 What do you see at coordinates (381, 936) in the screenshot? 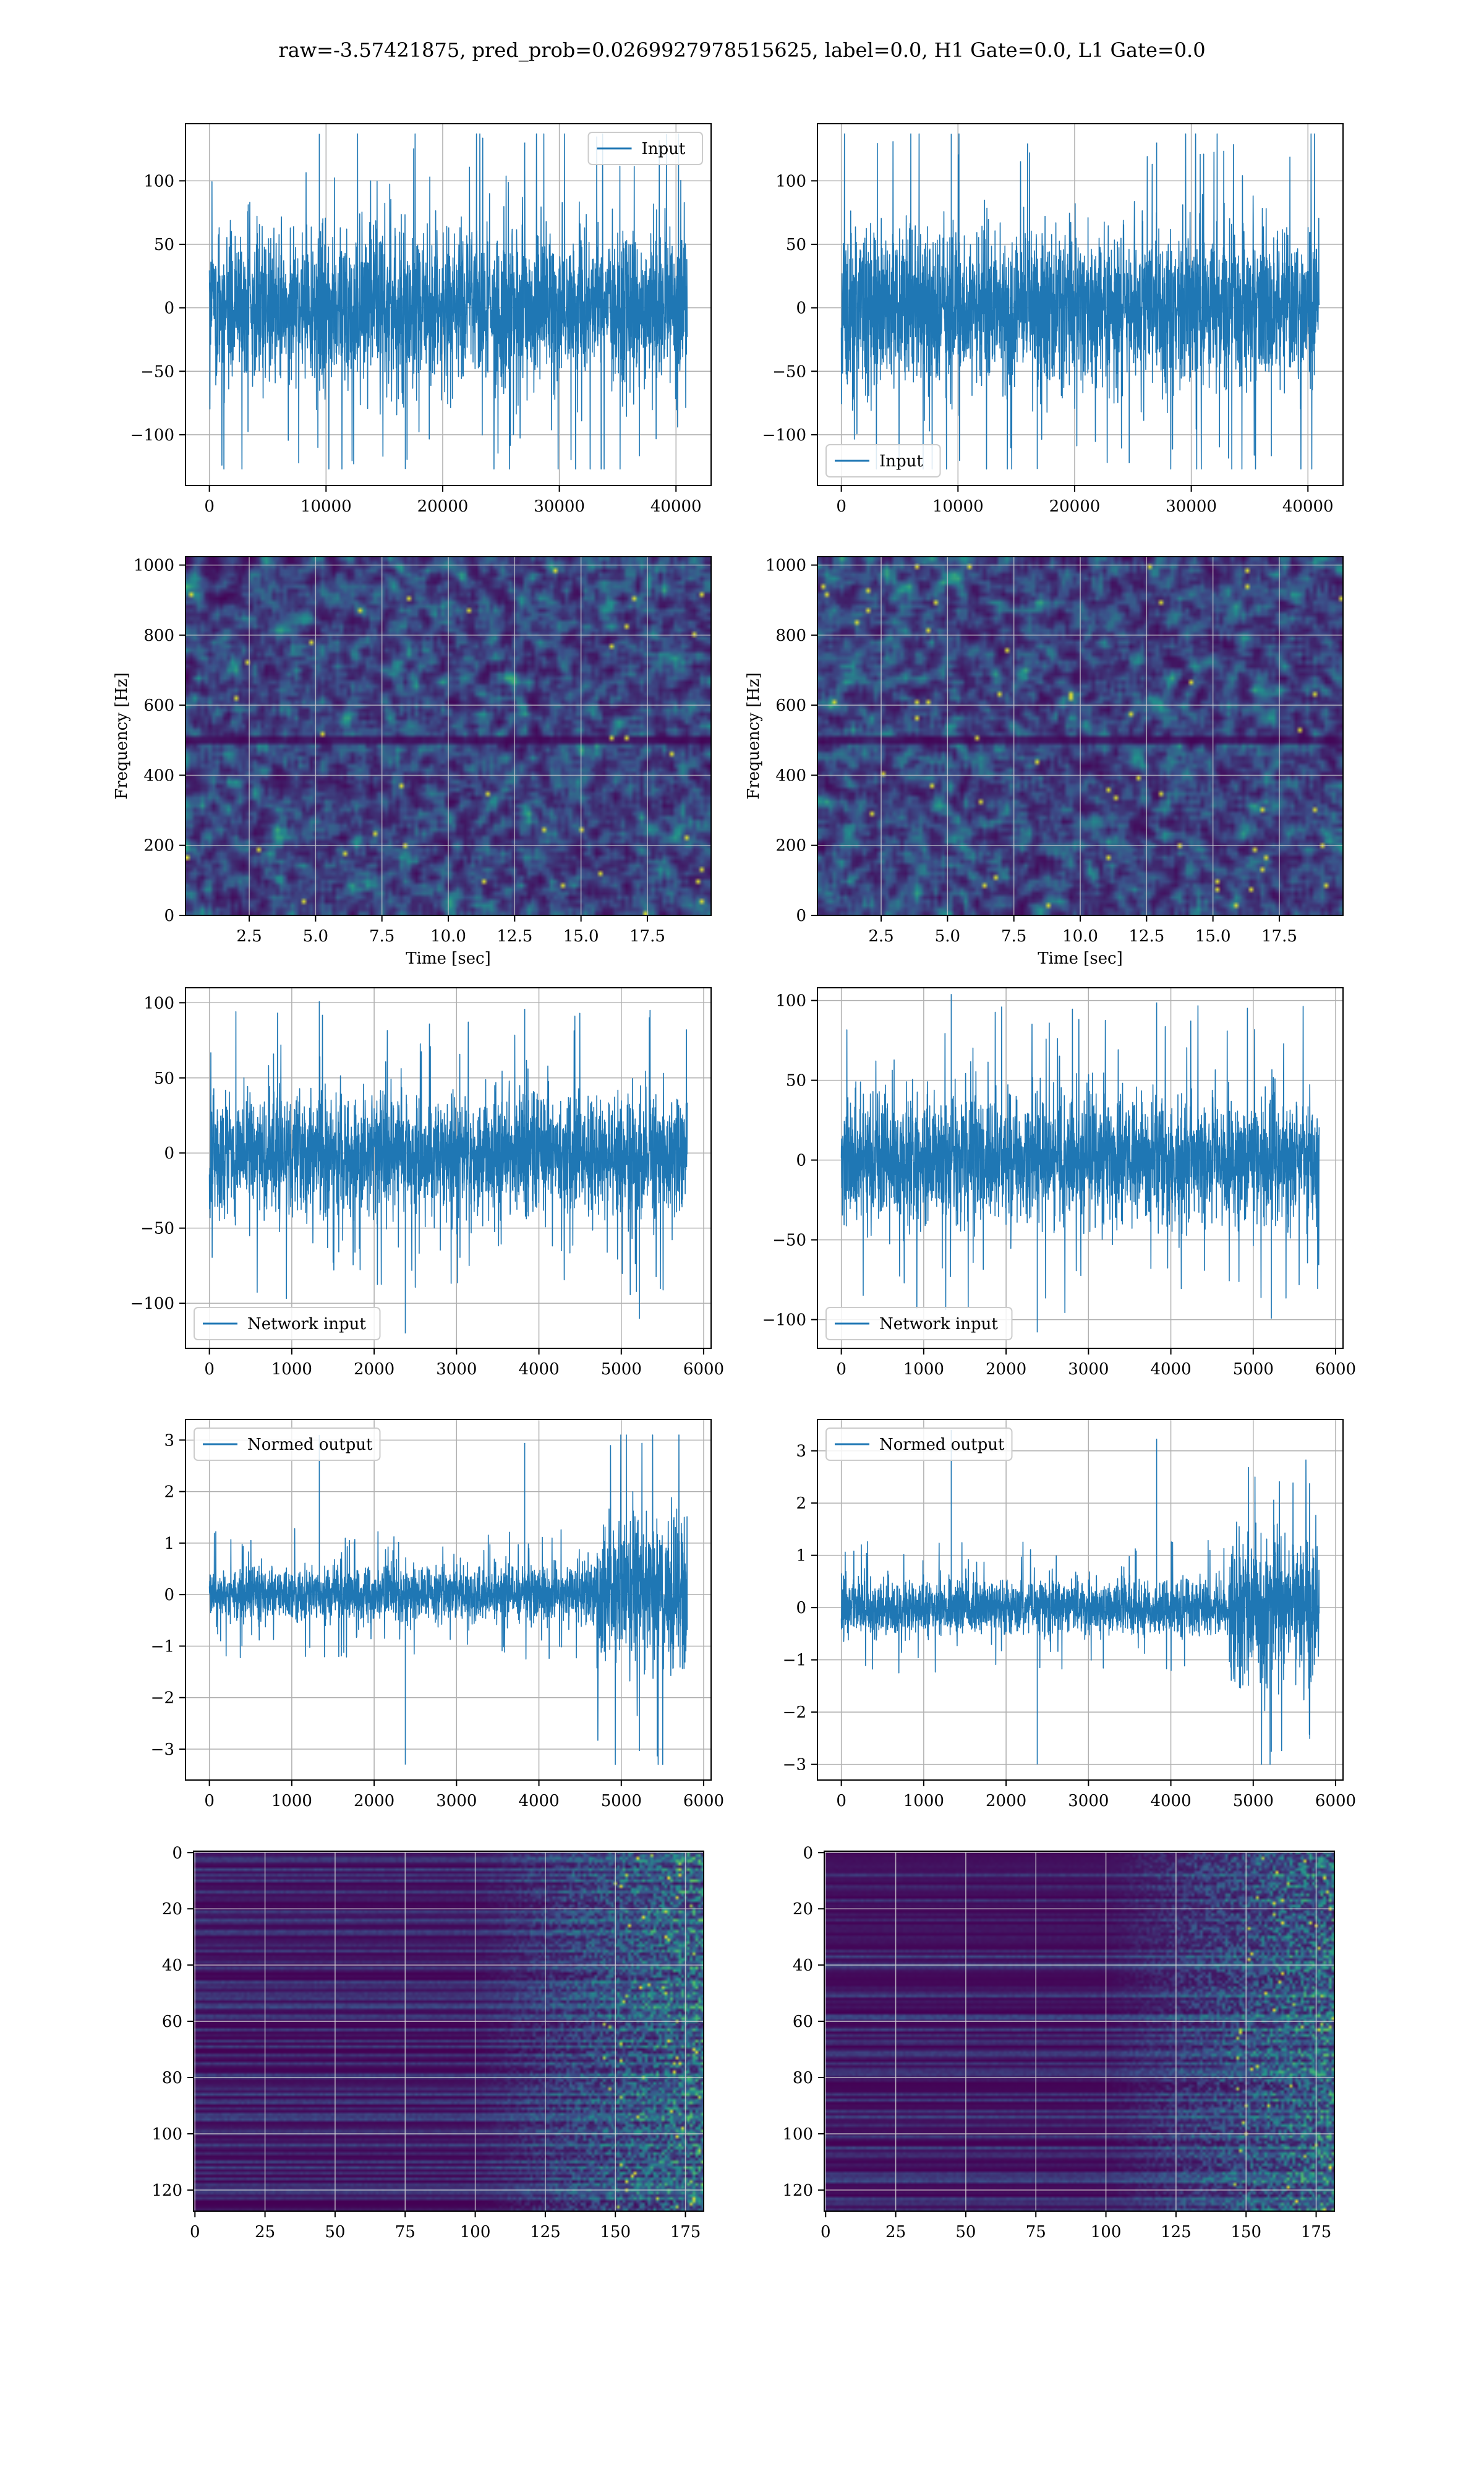
I see `x-tick-label: 7.5` at bounding box center [381, 936].